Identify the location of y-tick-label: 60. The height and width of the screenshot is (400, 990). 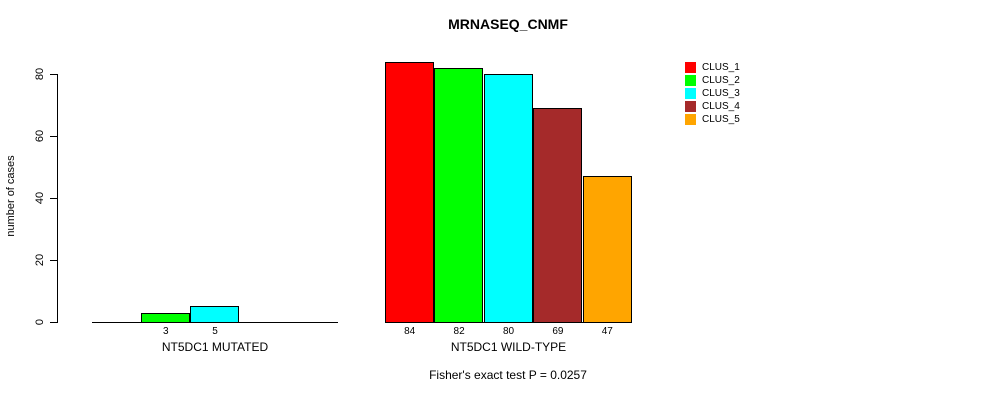
(40, 136).